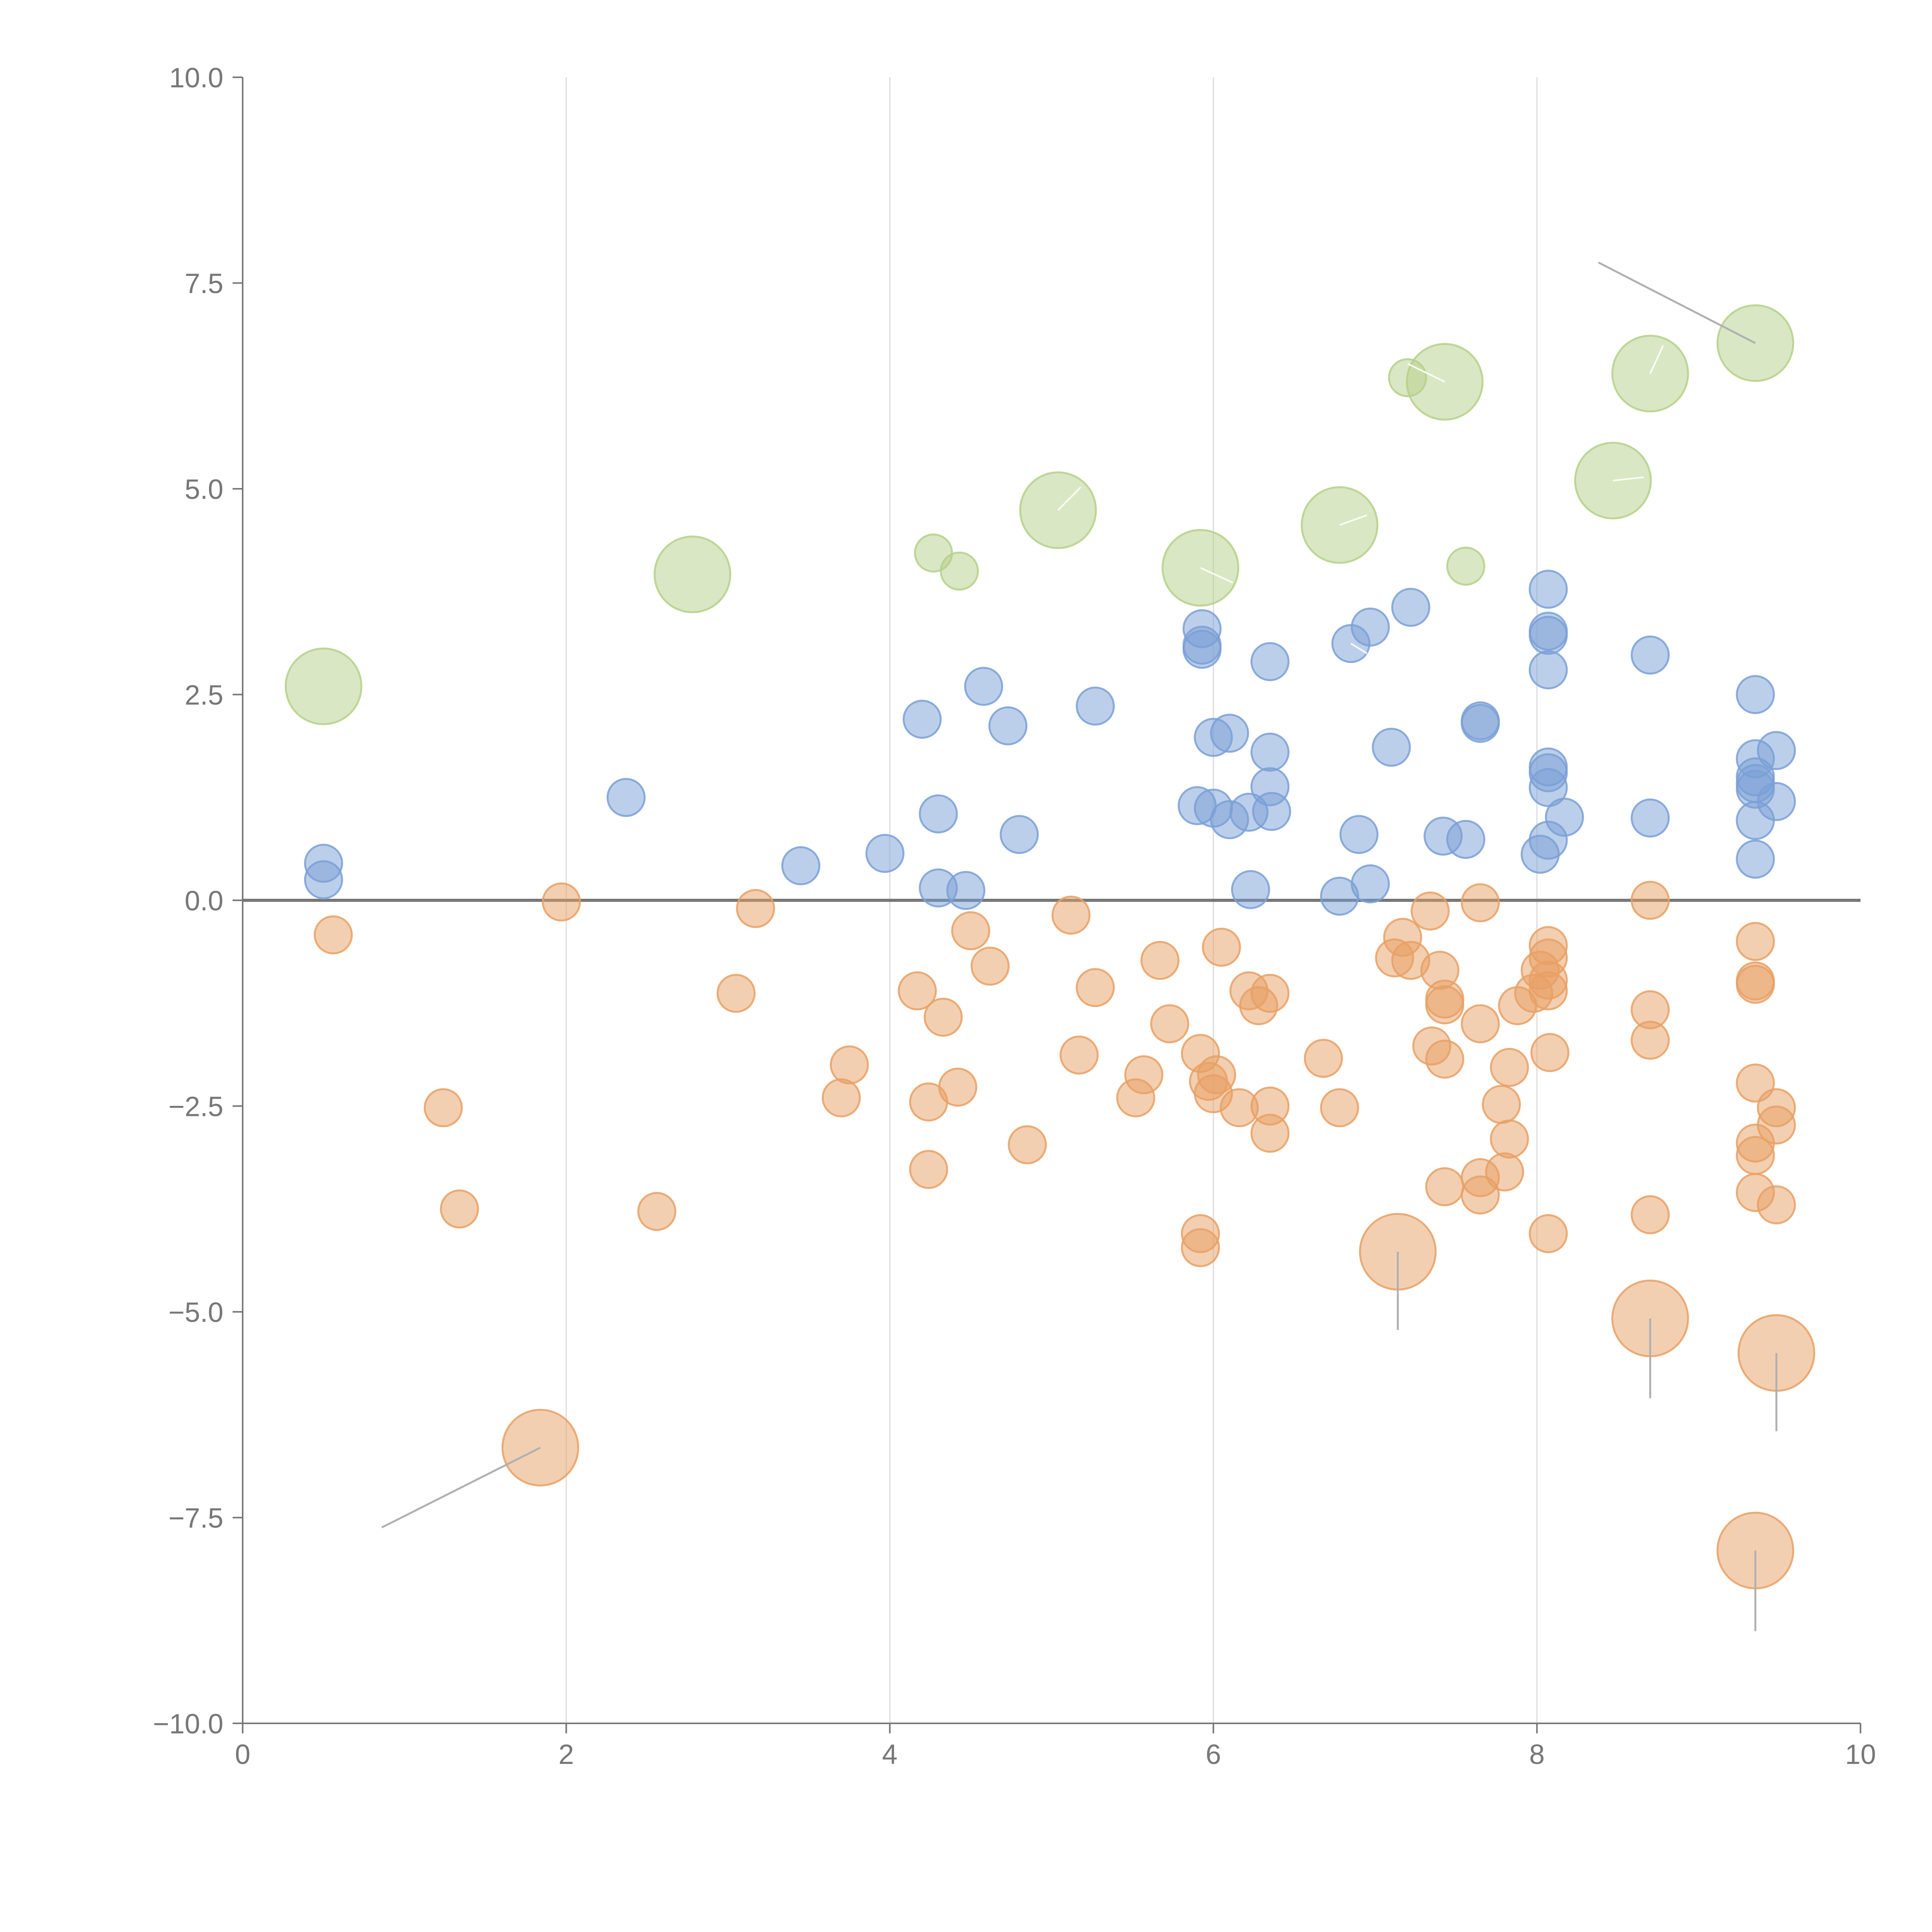  I want to click on y-tick-label: 5.0, so click(204, 489).